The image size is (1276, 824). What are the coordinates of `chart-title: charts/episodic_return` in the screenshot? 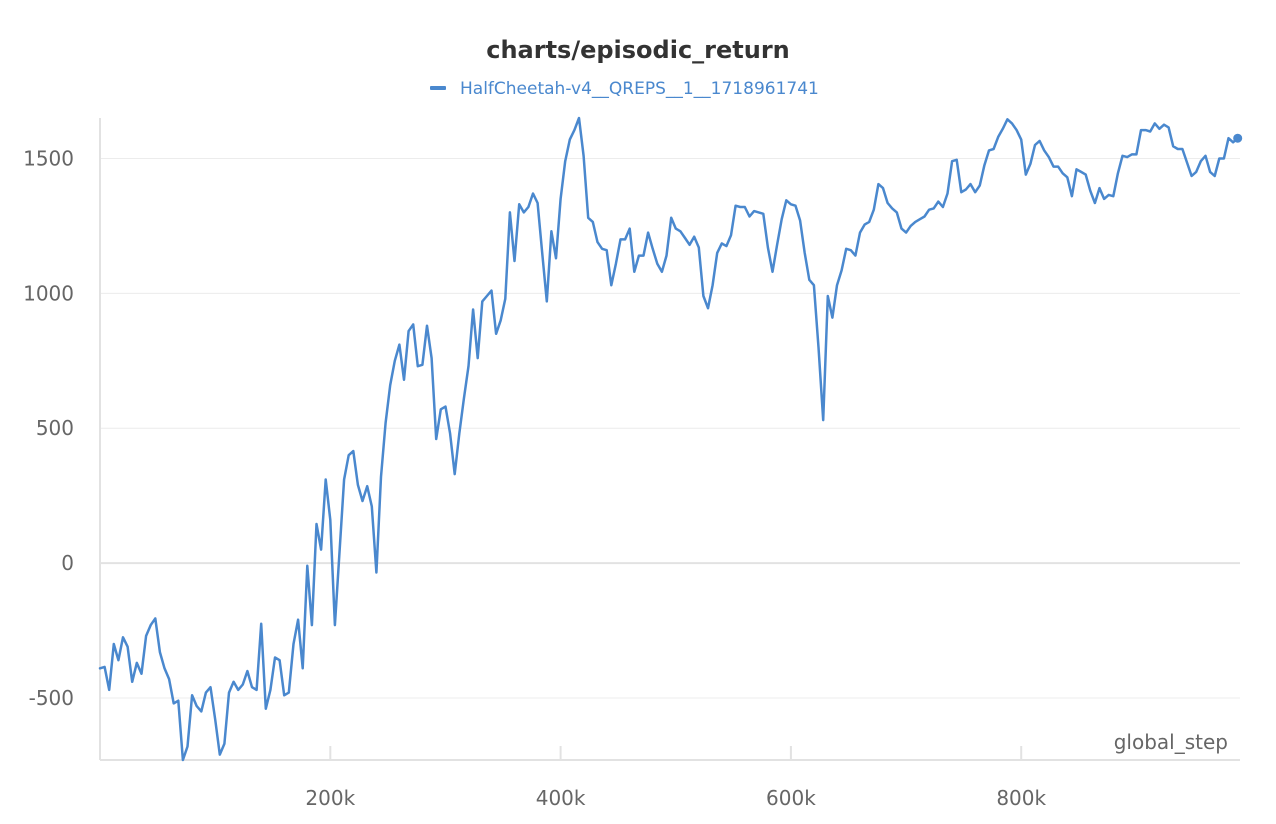 It's located at (638, 50).